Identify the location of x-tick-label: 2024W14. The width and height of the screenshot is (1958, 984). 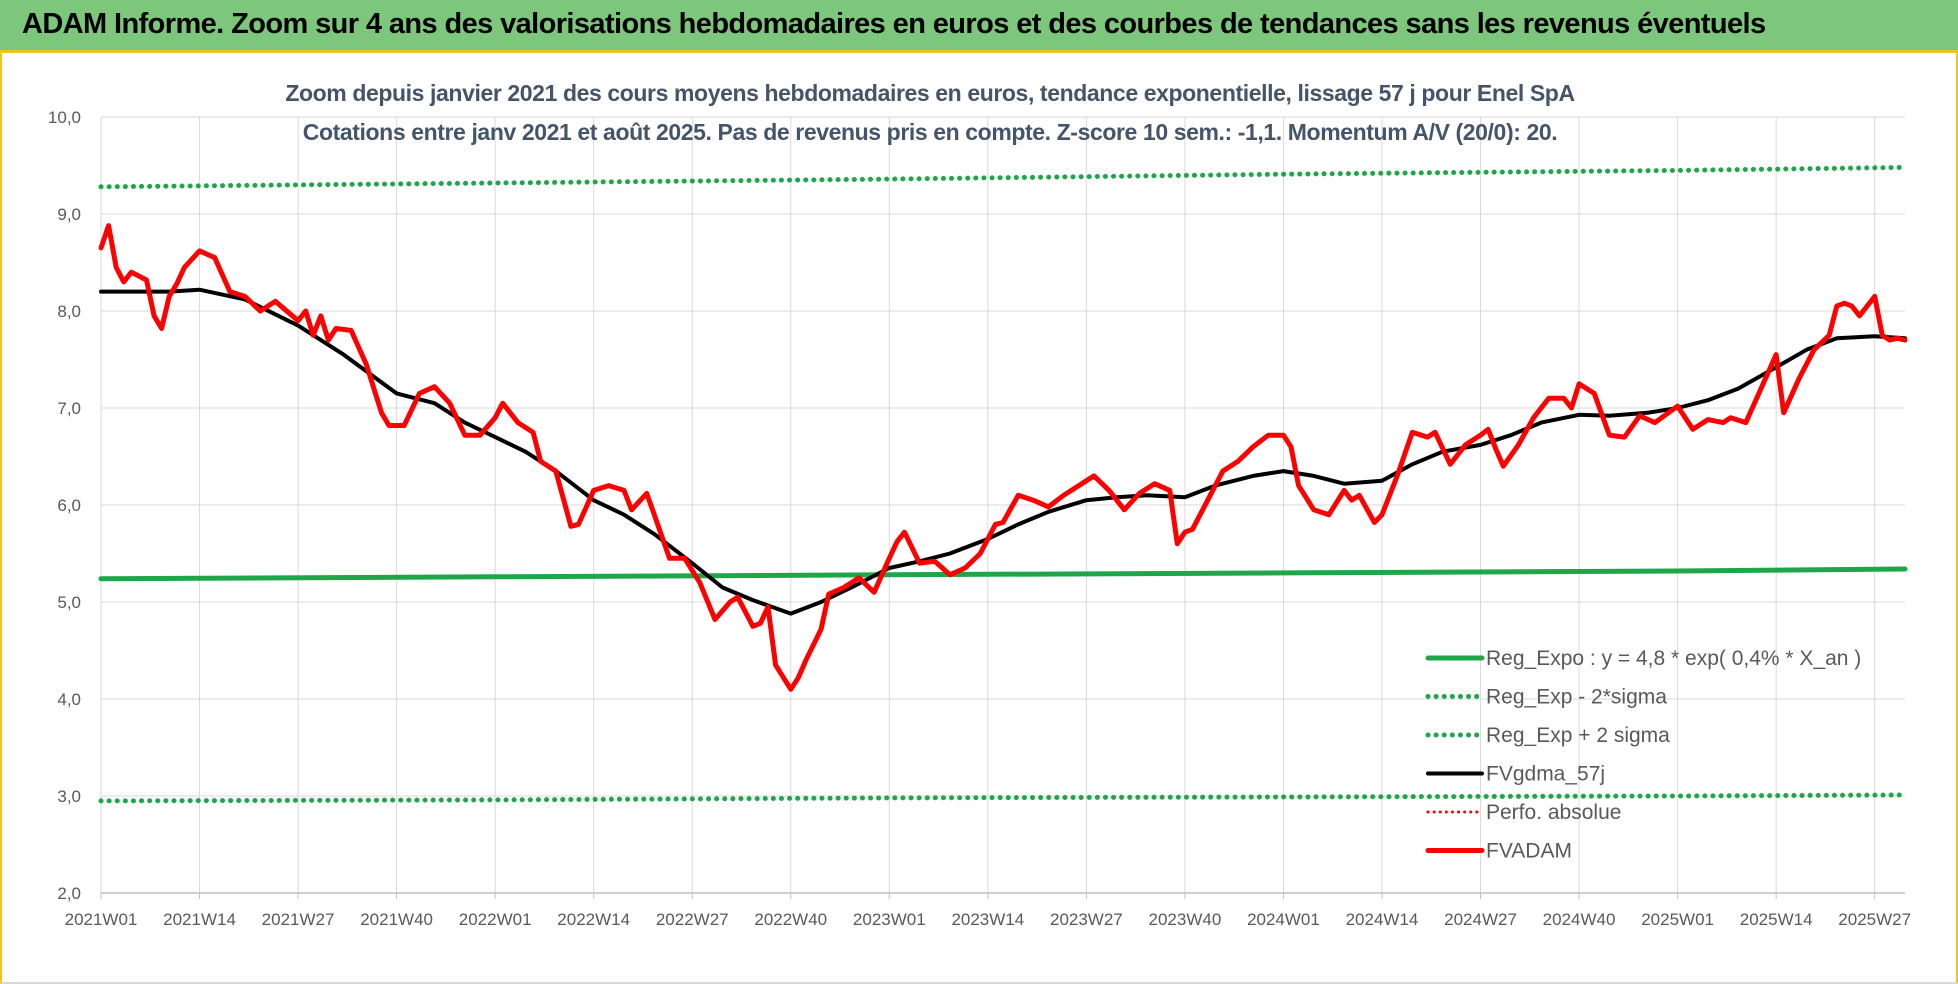
(1382, 919).